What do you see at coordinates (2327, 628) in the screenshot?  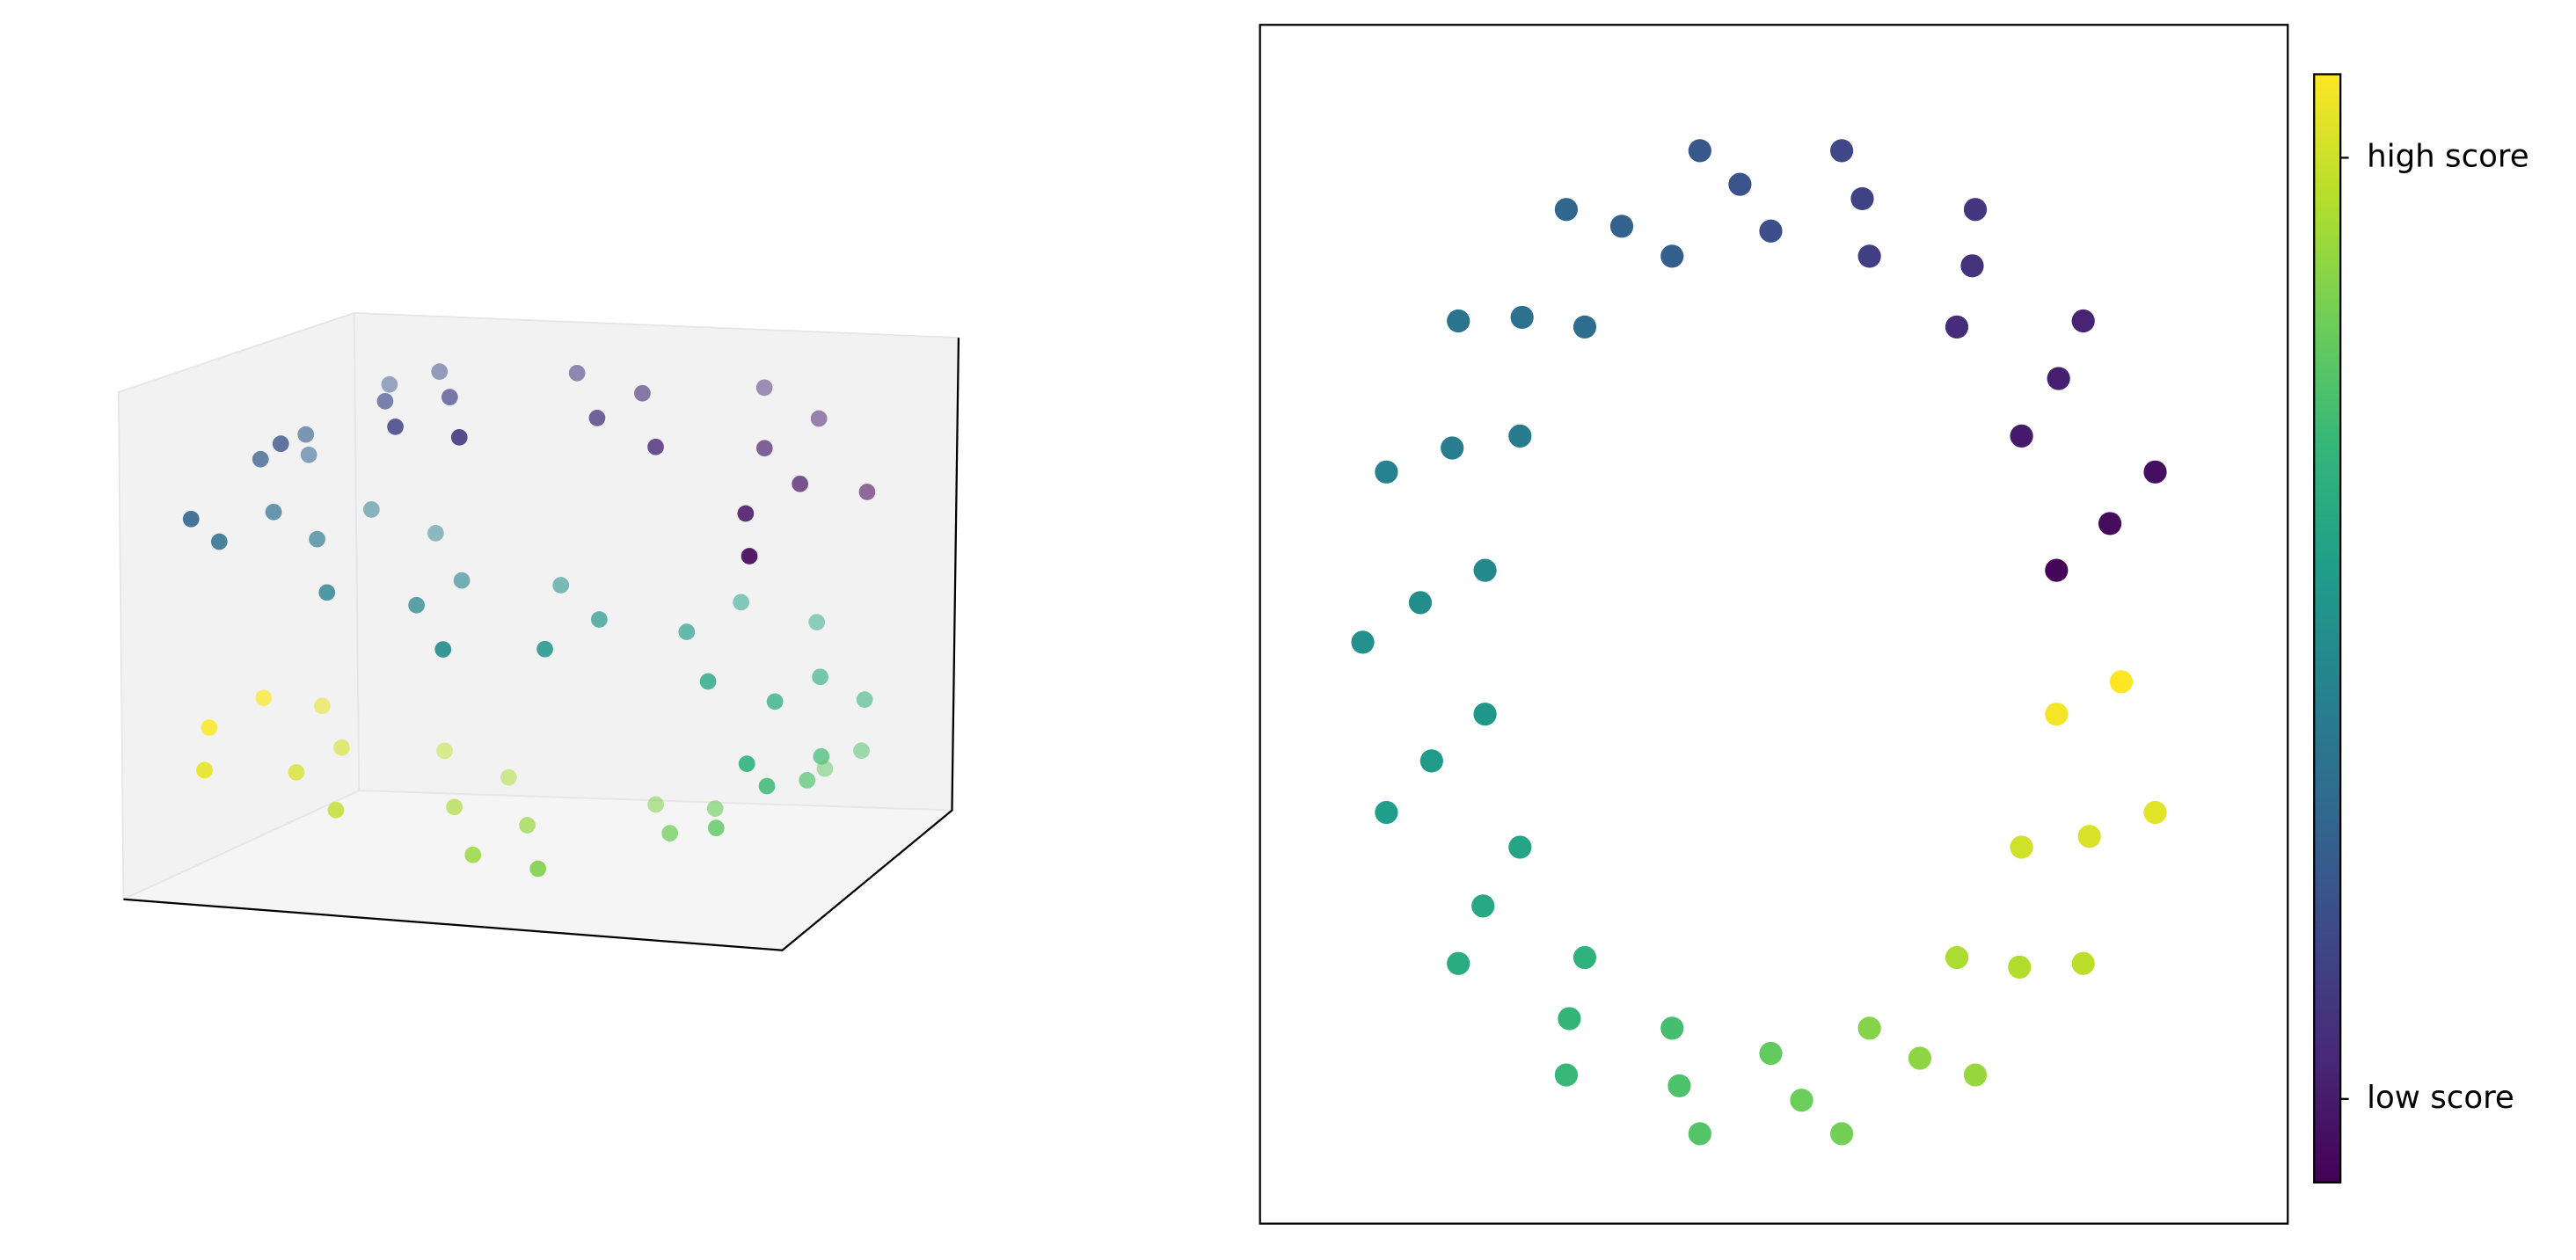 I see `colorbar` at bounding box center [2327, 628].